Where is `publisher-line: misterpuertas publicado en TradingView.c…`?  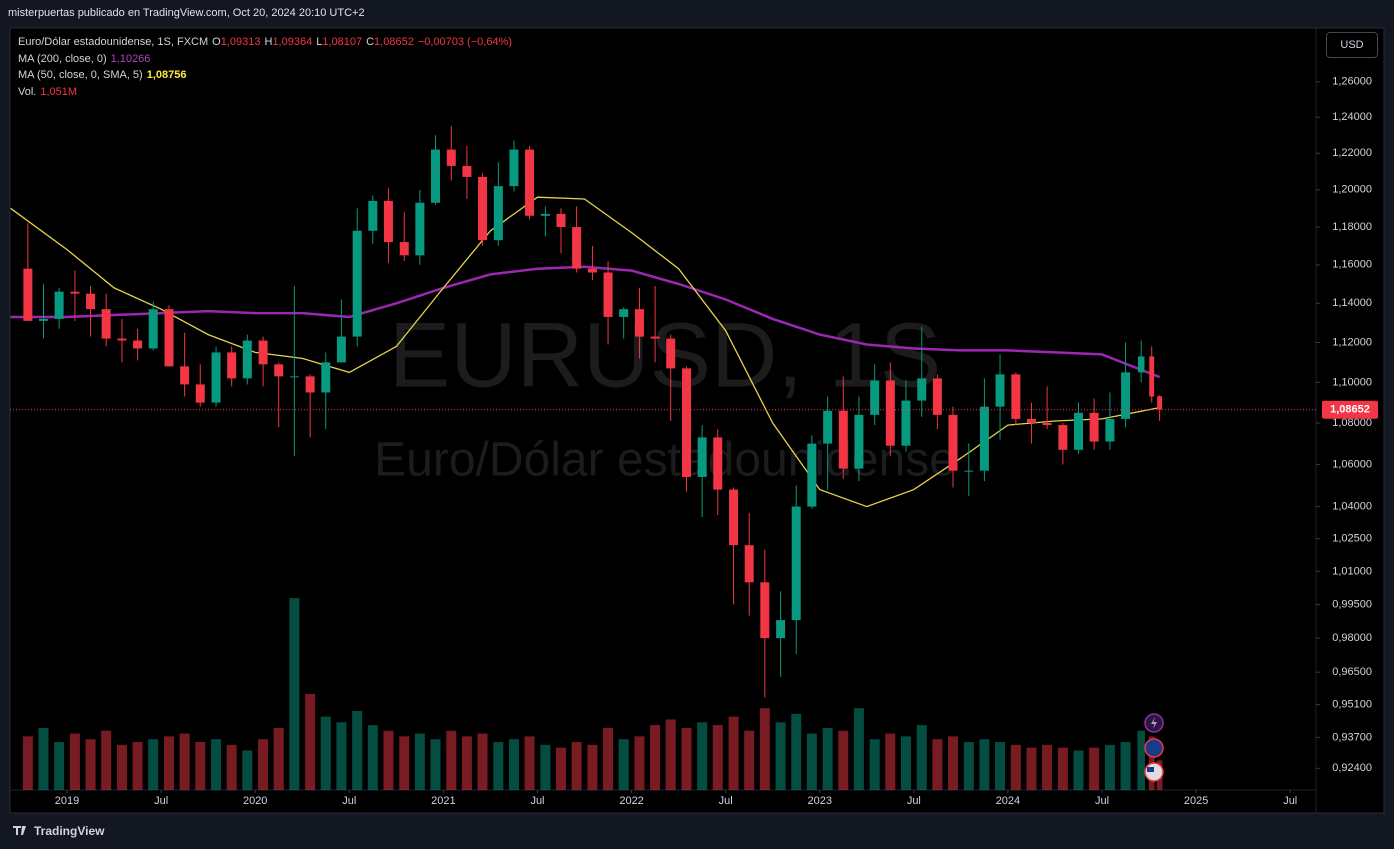 publisher-line: misterpuertas publicado en TradingView.c… is located at coordinates (186, 13).